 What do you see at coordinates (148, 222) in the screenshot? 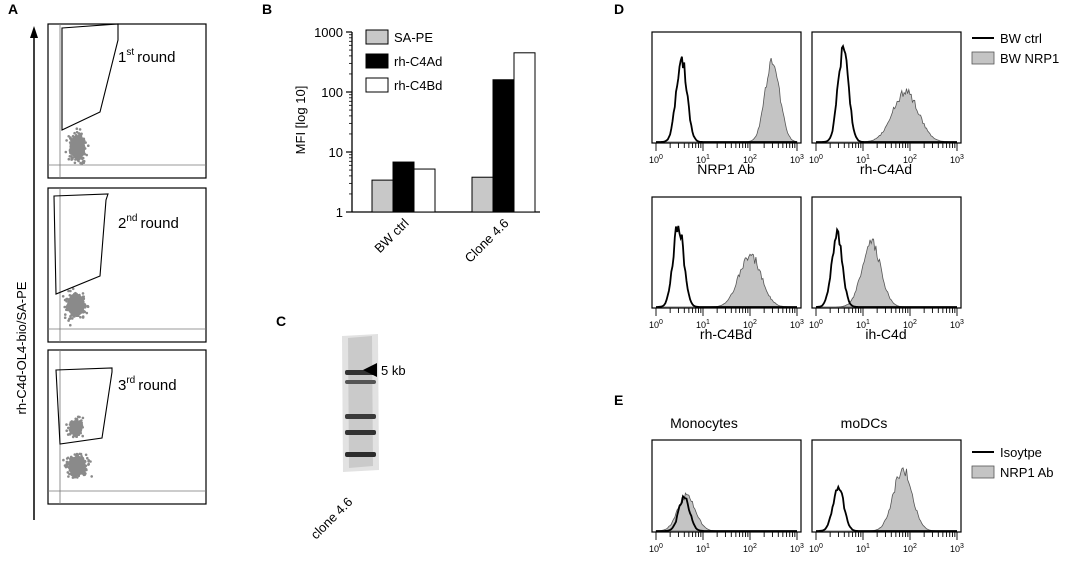
I see `round-label-2: 2nd round` at bounding box center [148, 222].